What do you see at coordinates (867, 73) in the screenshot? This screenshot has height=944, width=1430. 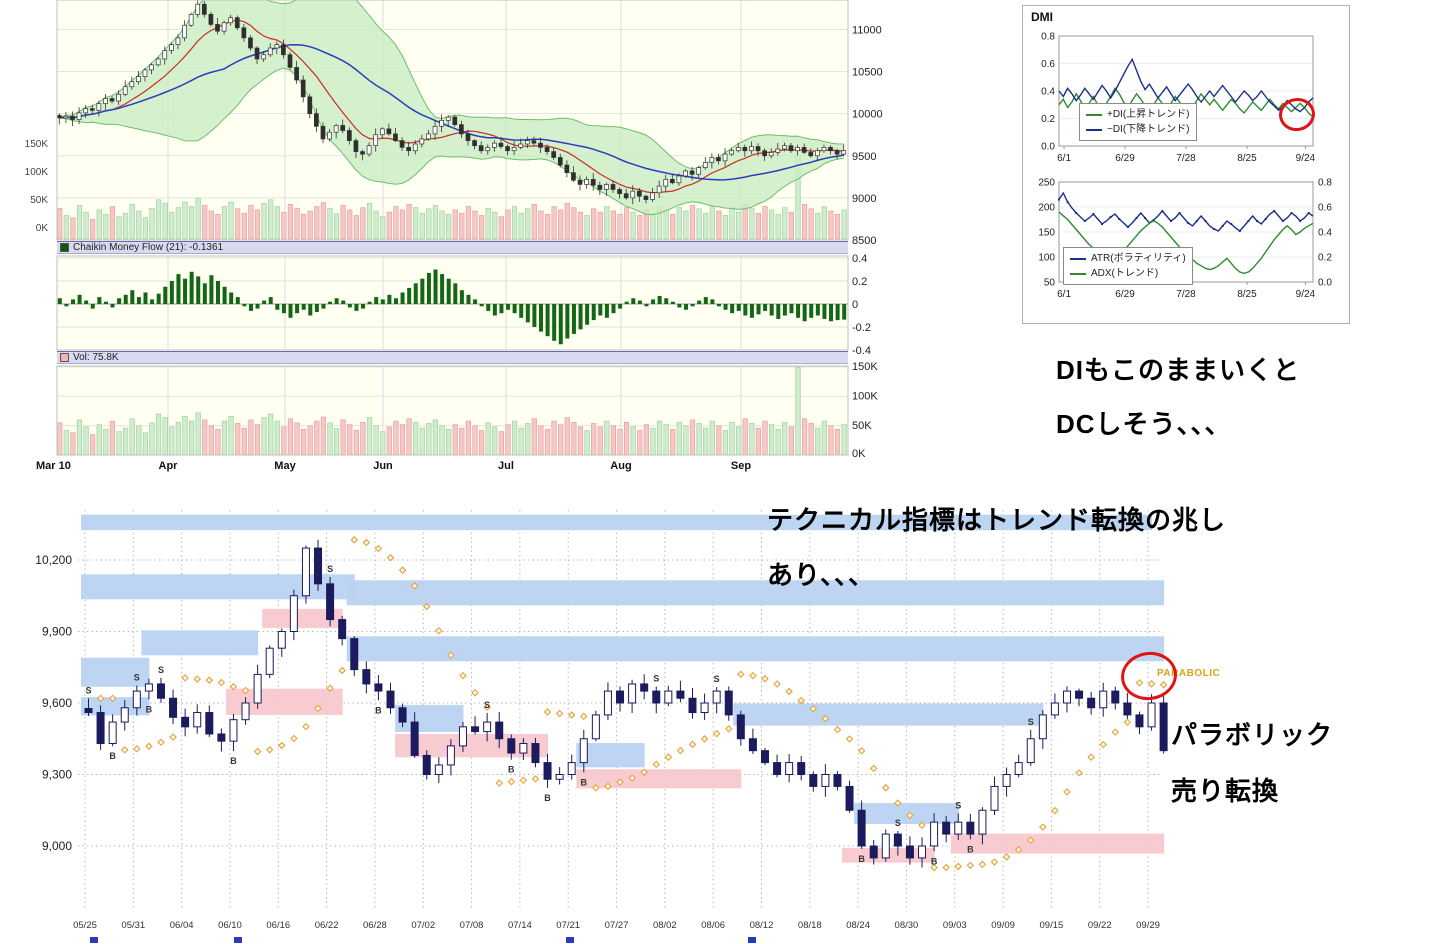 I see `svg-text: 10500` at bounding box center [867, 73].